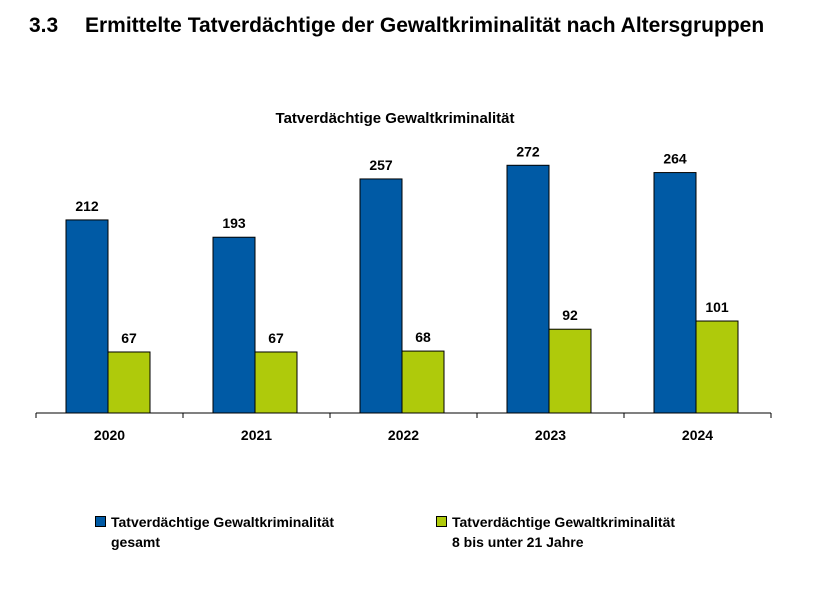  What do you see at coordinates (87, 206) in the screenshot?
I see `data-label-gesamt-2020: 212` at bounding box center [87, 206].